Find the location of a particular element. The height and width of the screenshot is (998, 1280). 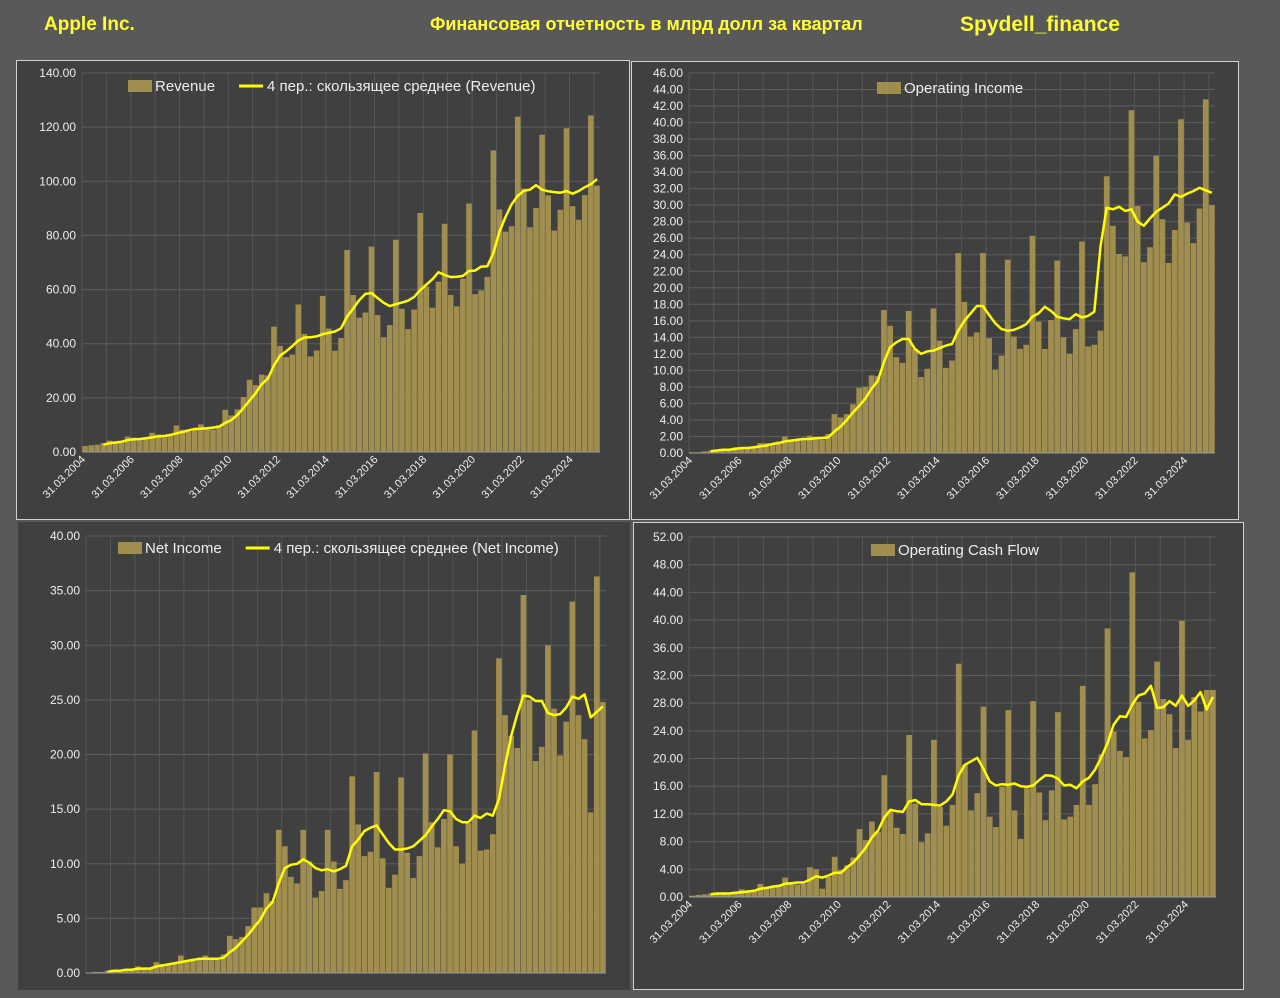

y-tick-label: 12.00 is located at coordinates (668, 354).